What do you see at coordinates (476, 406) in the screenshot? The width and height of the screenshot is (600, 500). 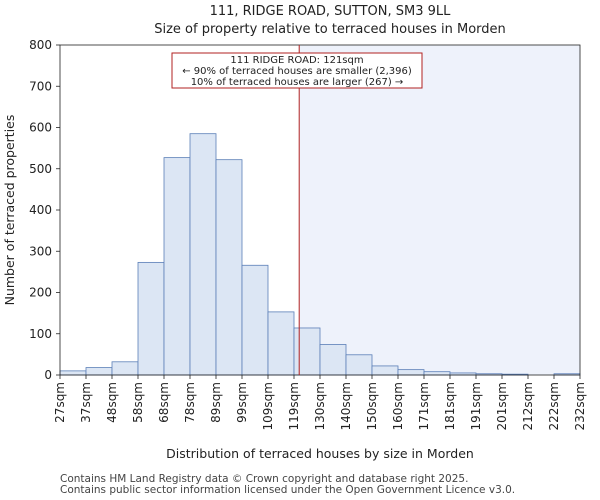 I see `x-tick-label: 191sqm` at bounding box center [476, 406].